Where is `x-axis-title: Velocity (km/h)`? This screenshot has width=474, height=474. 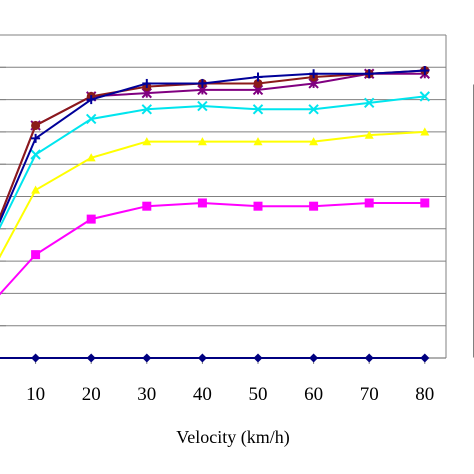 x-axis-title: Velocity (km/h) is located at coordinates (232, 437).